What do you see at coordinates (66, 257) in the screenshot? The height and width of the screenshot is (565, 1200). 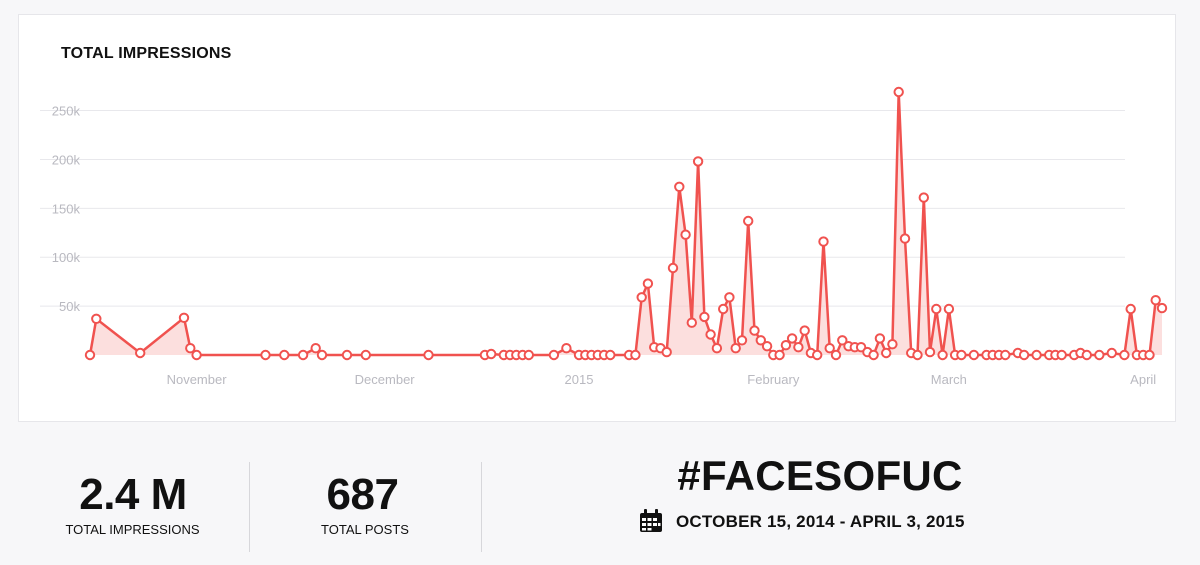 I see `y-tick-label: 100k` at bounding box center [66, 257].